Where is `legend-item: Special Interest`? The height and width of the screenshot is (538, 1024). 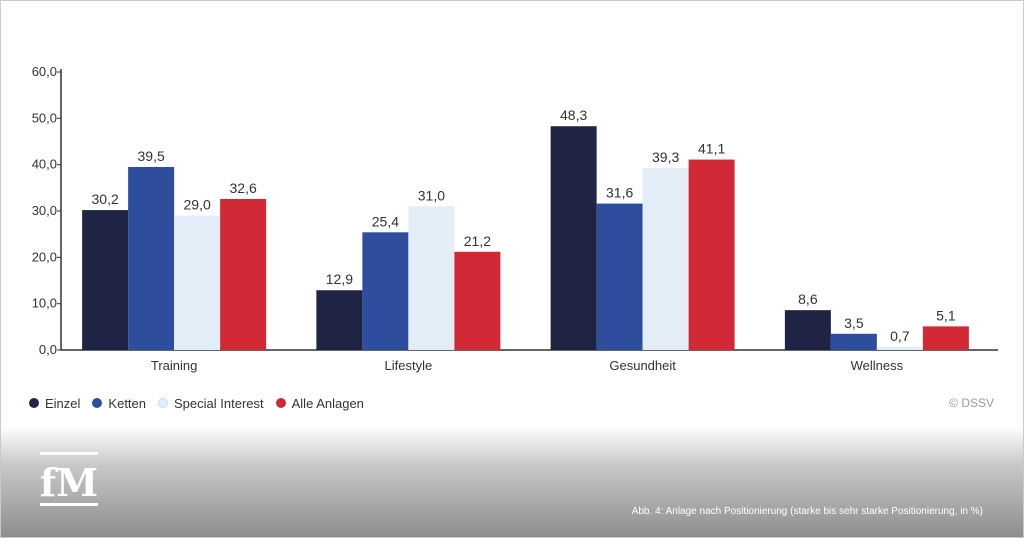 legend-item: Special Interest is located at coordinates (211, 403).